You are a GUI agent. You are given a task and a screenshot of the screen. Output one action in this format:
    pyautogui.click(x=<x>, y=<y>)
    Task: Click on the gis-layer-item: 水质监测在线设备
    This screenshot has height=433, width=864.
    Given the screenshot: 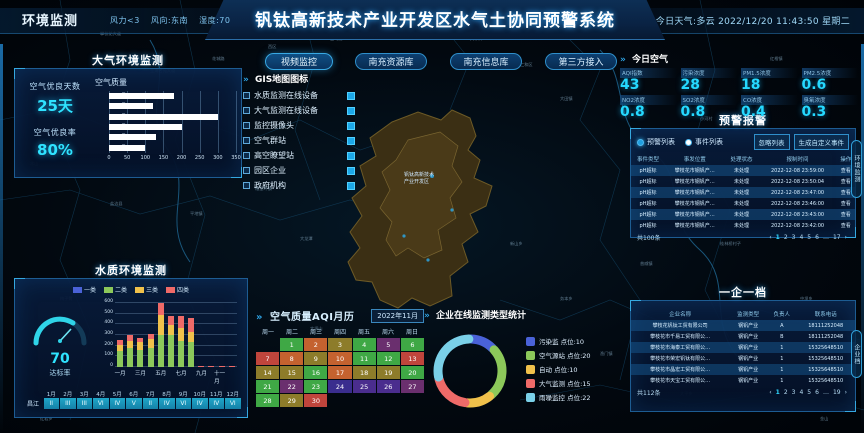 What is the action you would take?
    pyautogui.click(x=299, y=95)
    